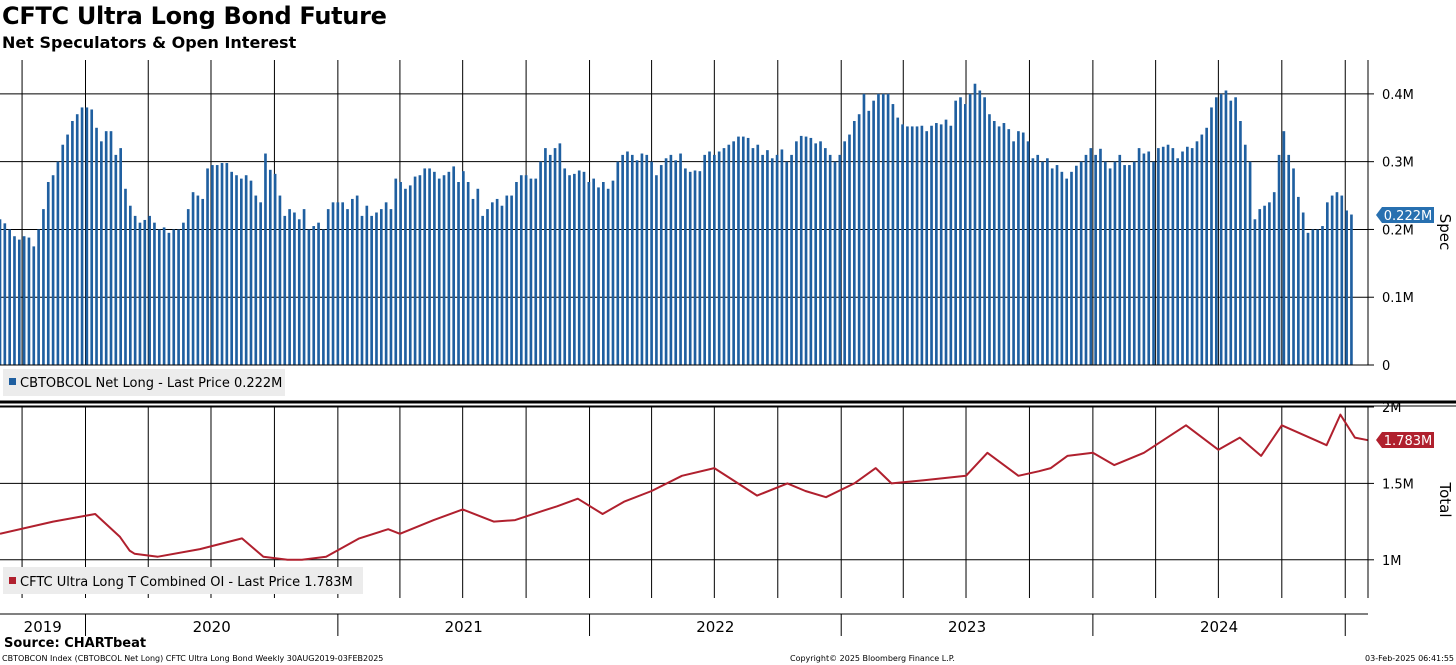 This screenshot has width=1456, height=665. What do you see at coordinates (1398, 163) in the screenshot?
I see `ytick-label-spec: 0.3M` at bounding box center [1398, 163].